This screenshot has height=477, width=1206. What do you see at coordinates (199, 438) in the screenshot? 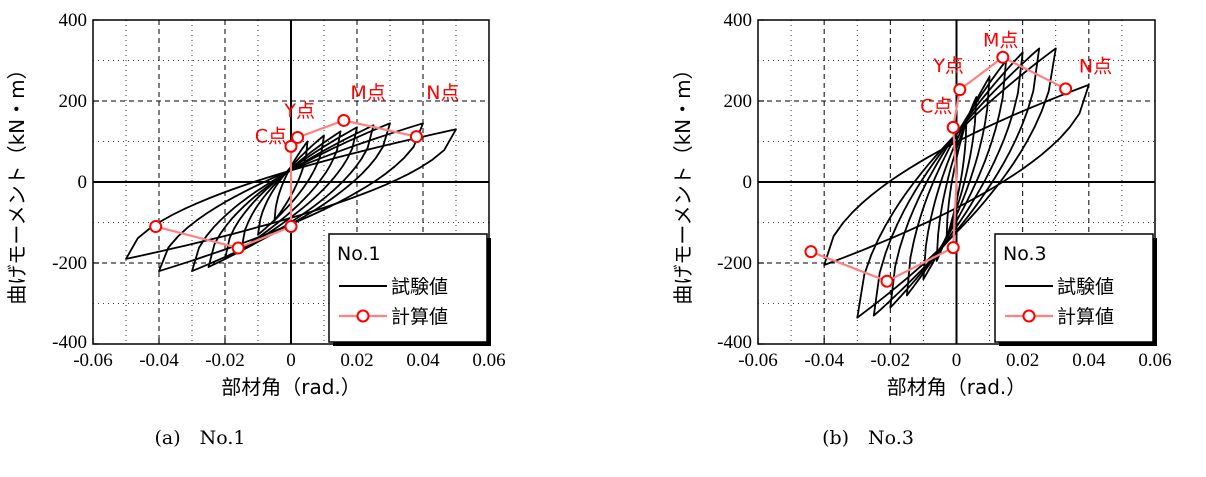
I see `panel-caption: (a) No.1` at bounding box center [199, 438].